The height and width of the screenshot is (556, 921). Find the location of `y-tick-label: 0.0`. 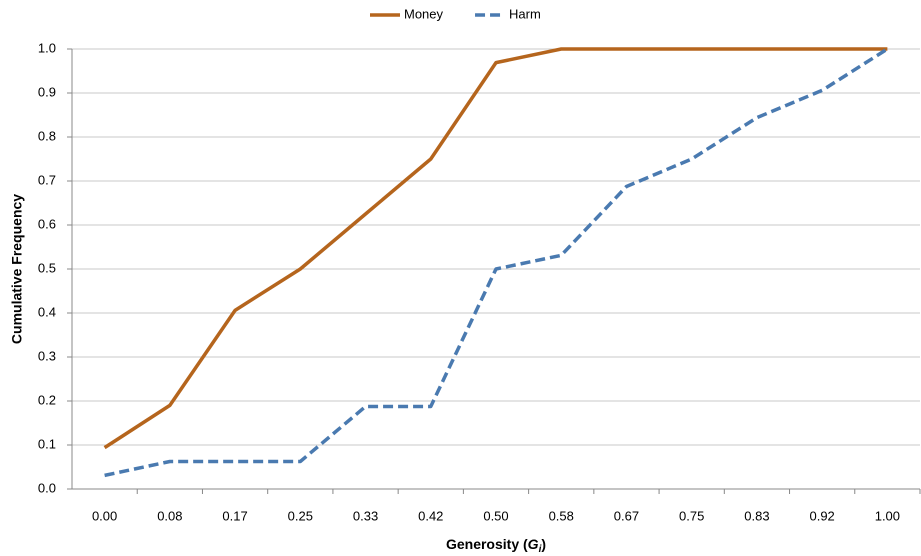

y-tick-label: 0.0 is located at coordinates (47, 487).